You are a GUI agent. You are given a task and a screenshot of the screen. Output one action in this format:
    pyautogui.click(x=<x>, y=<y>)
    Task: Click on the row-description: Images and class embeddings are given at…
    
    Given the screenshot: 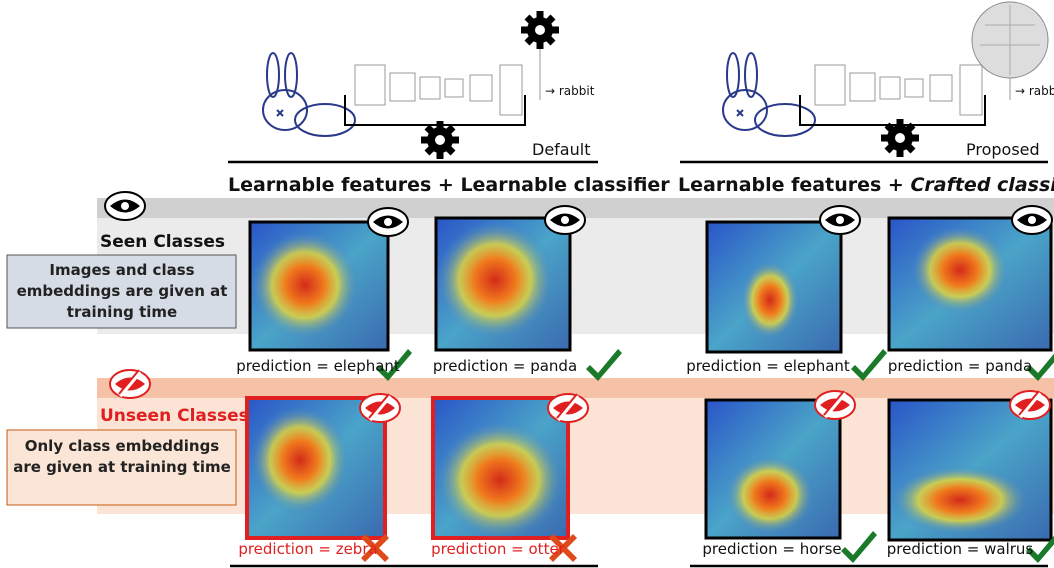 What is the action you would take?
    pyautogui.click(x=122, y=291)
    